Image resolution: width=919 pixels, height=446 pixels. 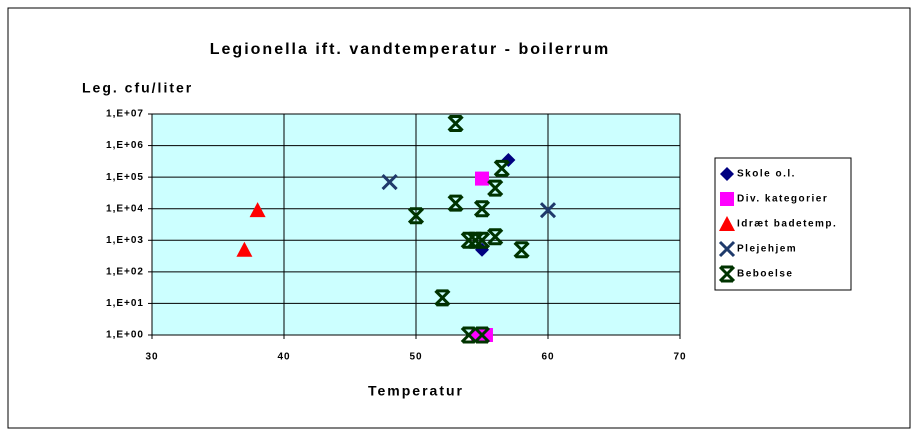 I want to click on x-tick-label: 60, so click(x=547, y=357).